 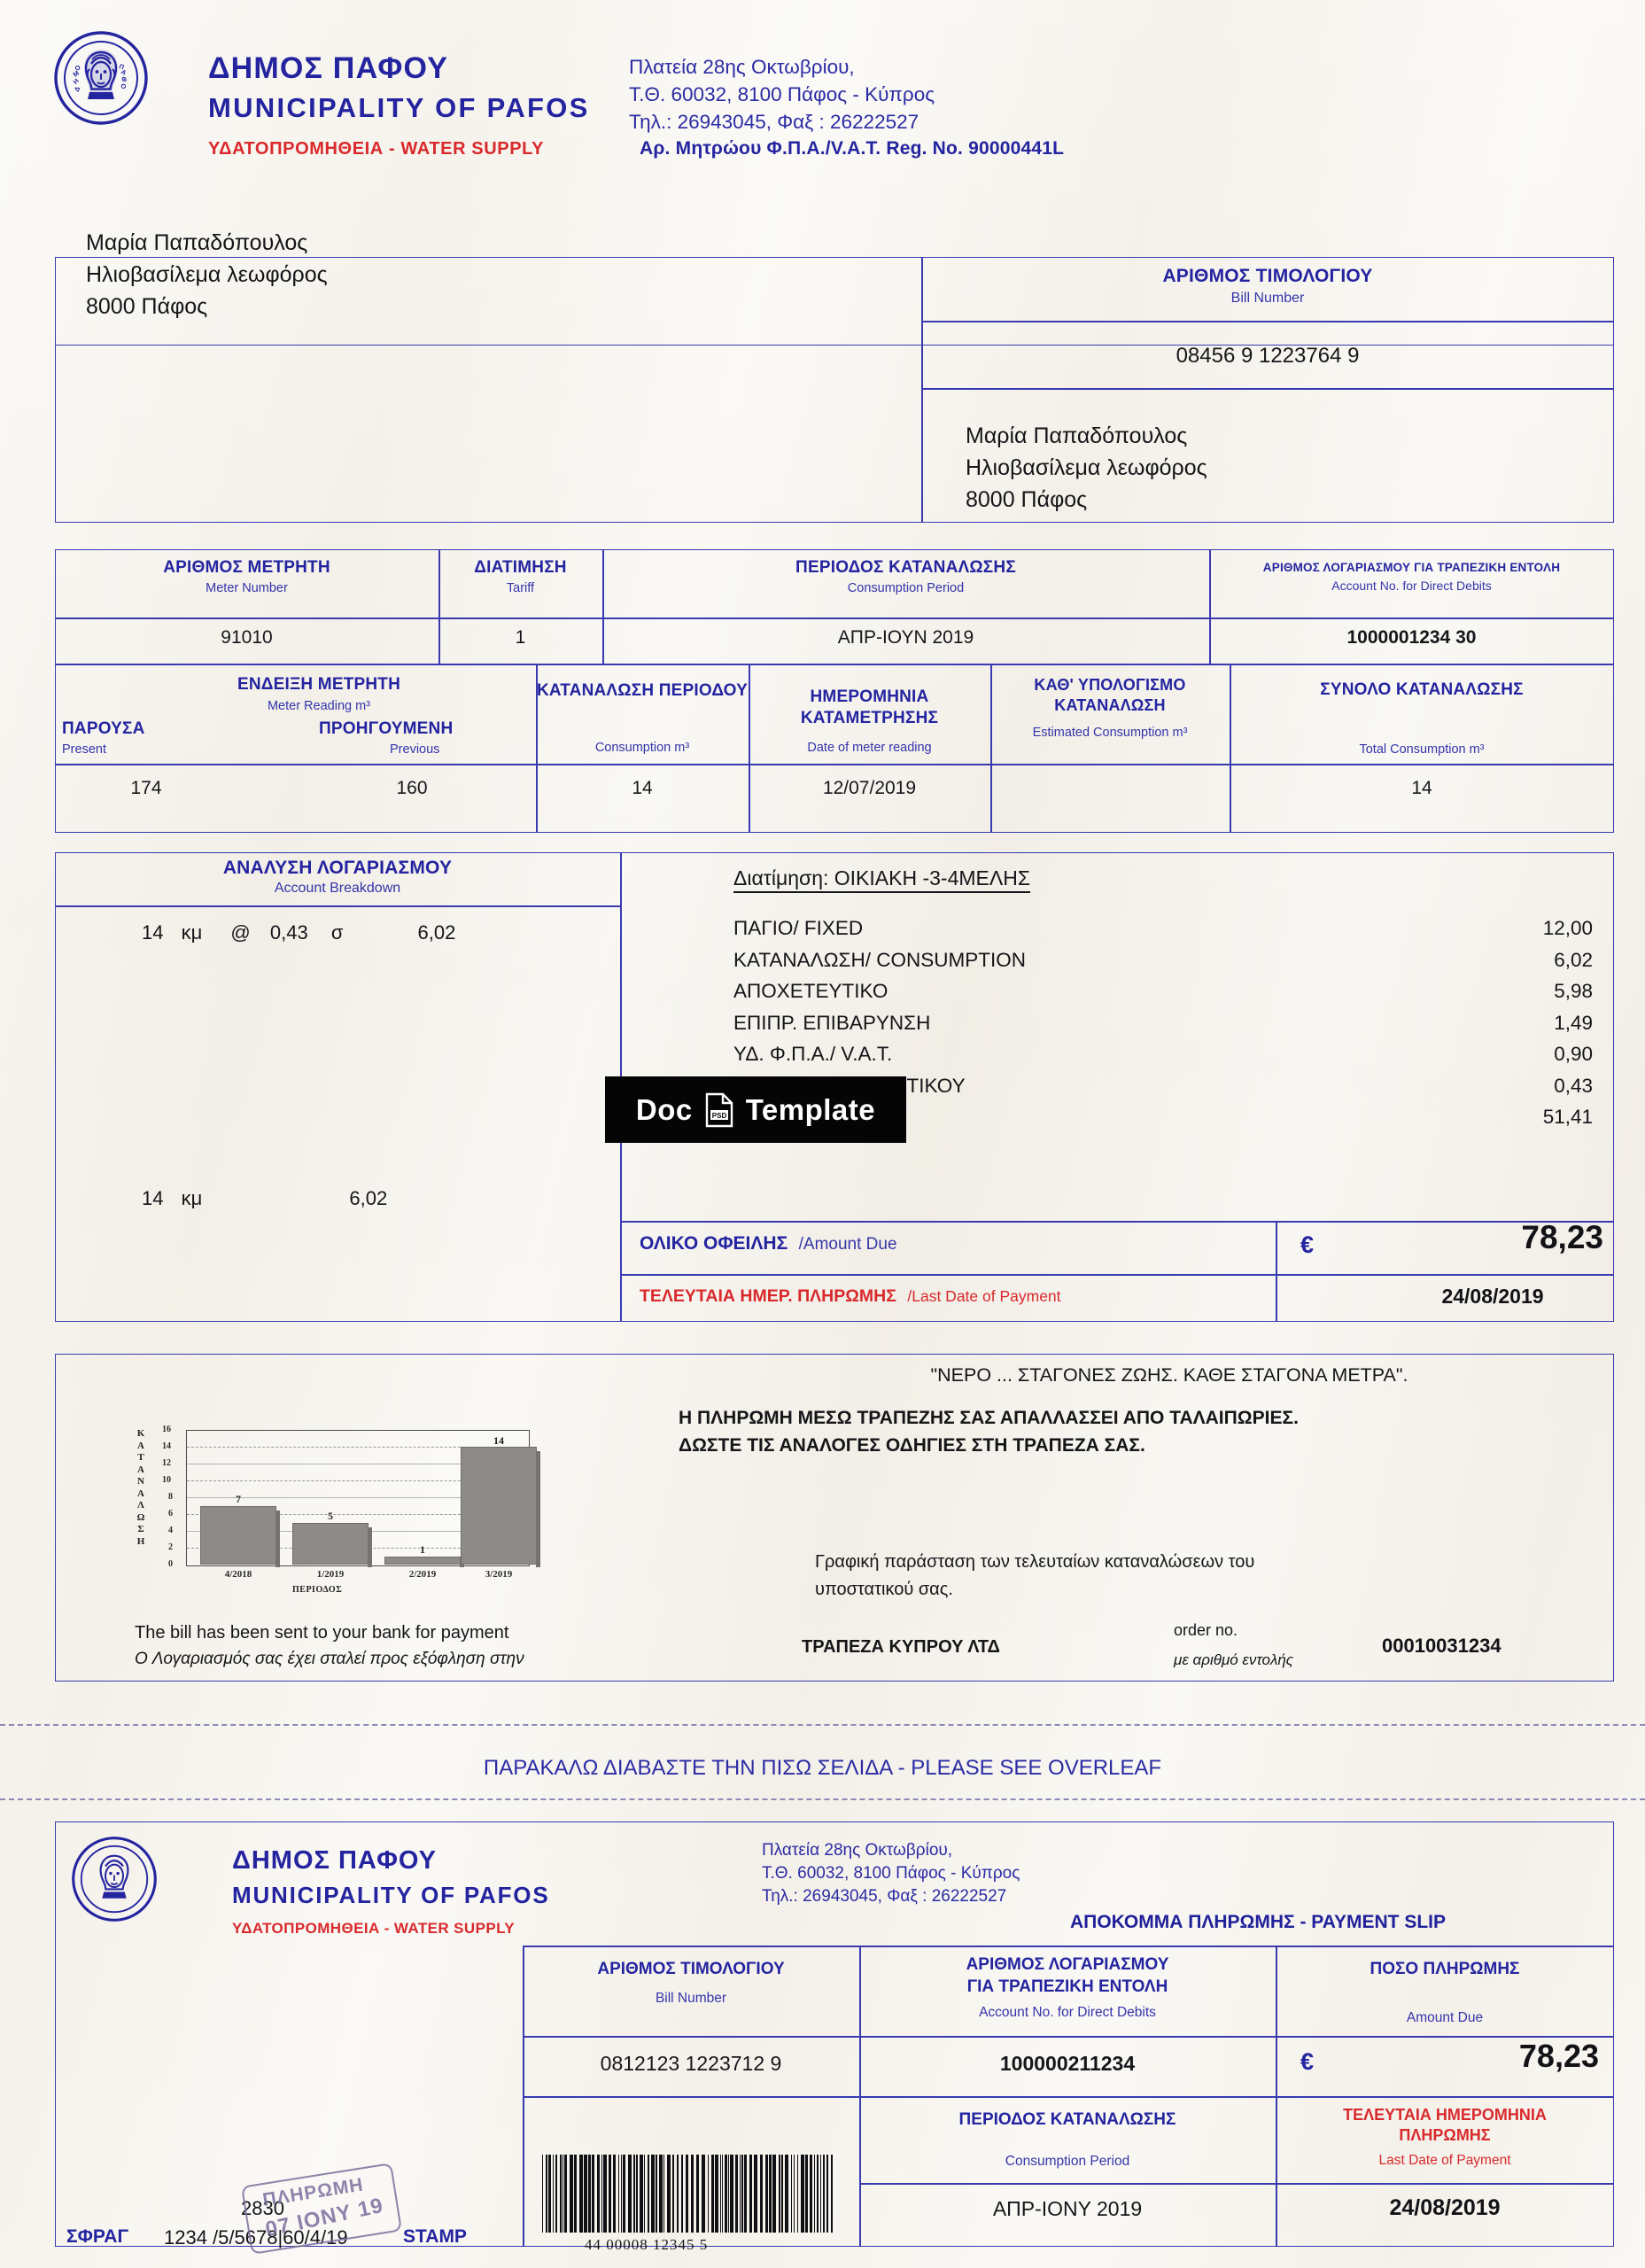 I want to click on period-label-gr: ΠΕΡΙΟΔΟΣ ΚΑΤΑΝΑΛΩΣΗΣ, so click(x=905, y=567).